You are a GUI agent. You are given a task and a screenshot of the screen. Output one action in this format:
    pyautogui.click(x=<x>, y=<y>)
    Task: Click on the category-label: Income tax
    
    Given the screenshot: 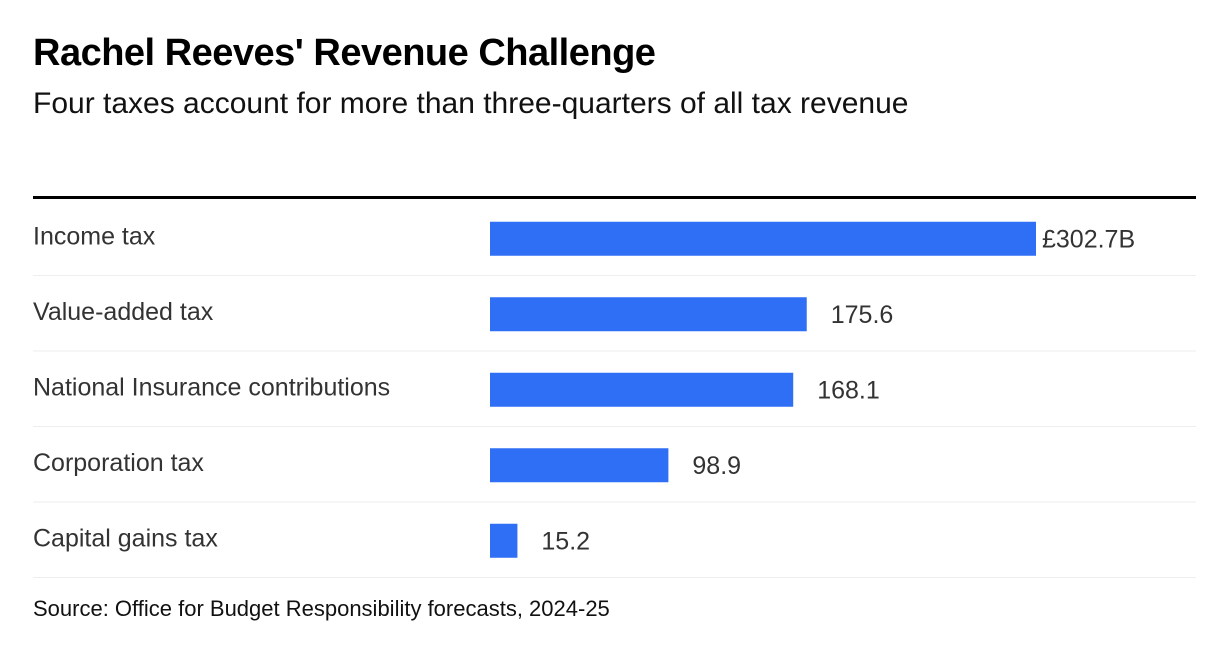 What is the action you would take?
    pyautogui.click(x=94, y=236)
    